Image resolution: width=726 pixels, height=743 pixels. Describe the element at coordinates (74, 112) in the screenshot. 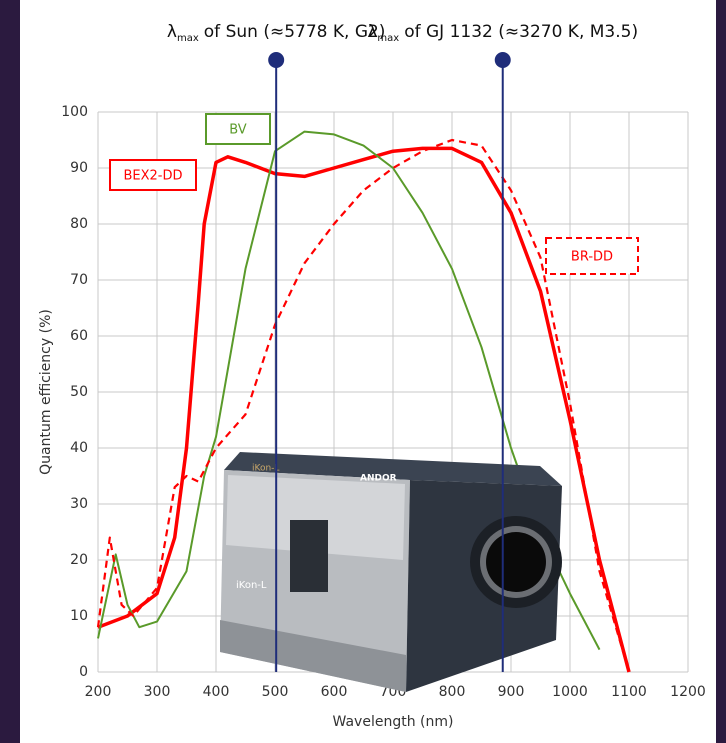

I see `y-tick-label: 100` at that location.